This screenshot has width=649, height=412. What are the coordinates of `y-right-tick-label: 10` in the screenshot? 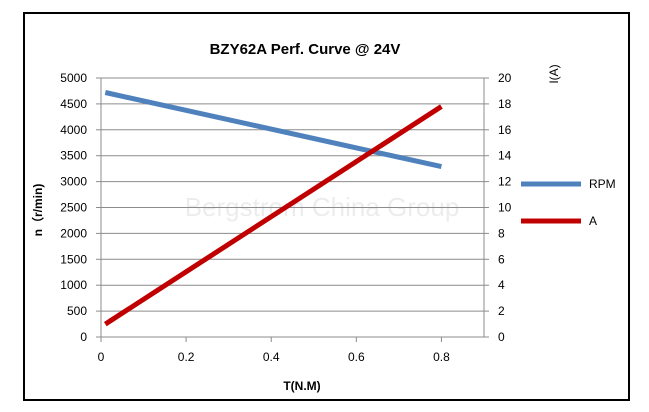 It's located at (505, 208).